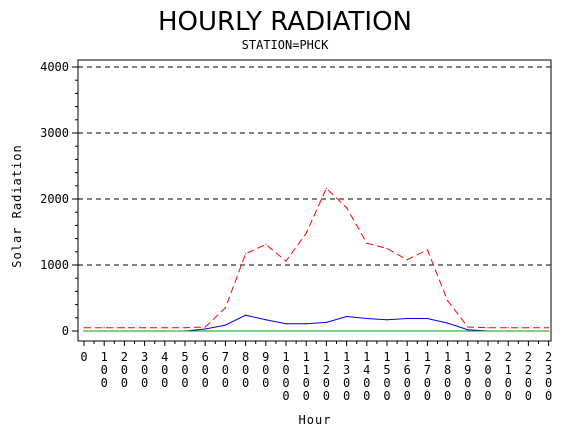 This screenshot has height=430, width=570. I want to click on y-tick-label: 4000, so click(54, 67).